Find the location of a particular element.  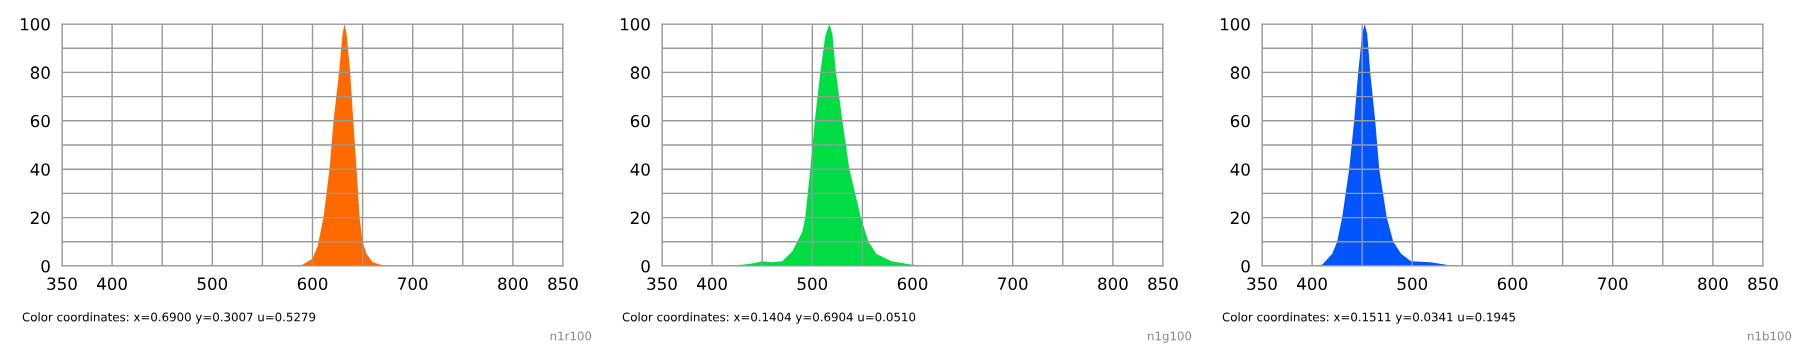

text: Color coordinates: x=0.1404 y=0.6904 u=0.0510 is located at coordinates (769, 318).